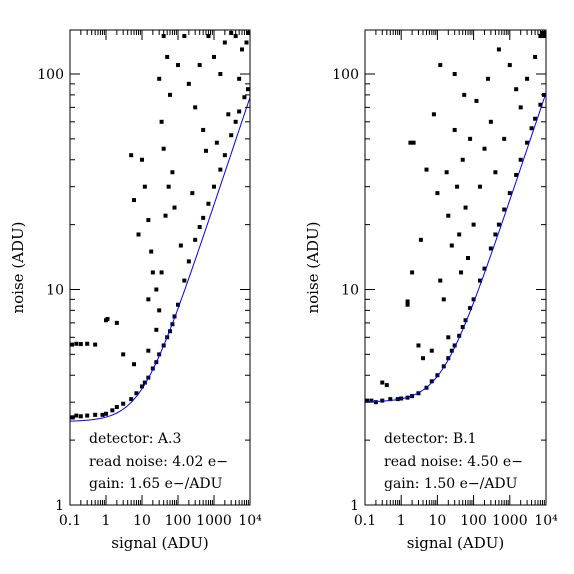 This screenshot has width=574, height=574. I want to click on y-tick-label: 100, so click(345, 75).